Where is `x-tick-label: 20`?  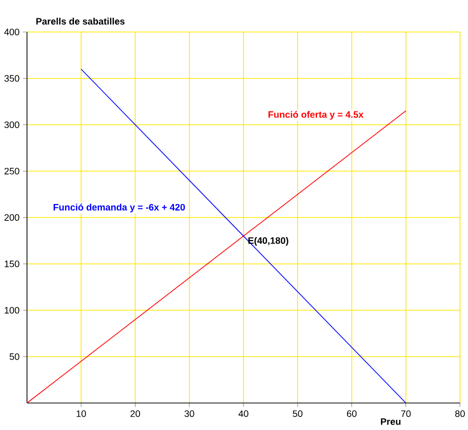
x-tick-label: 20 is located at coordinates (135, 413).